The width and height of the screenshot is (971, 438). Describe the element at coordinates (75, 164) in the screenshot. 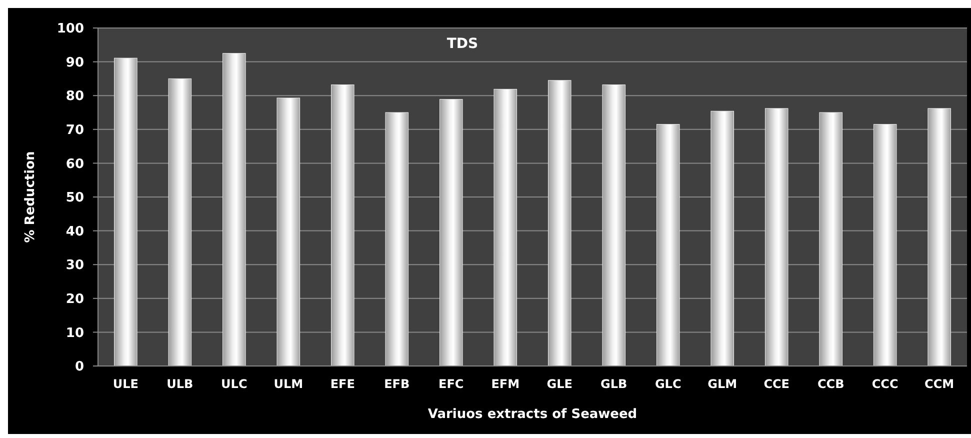

I see `y-tick-label: 60` at that location.